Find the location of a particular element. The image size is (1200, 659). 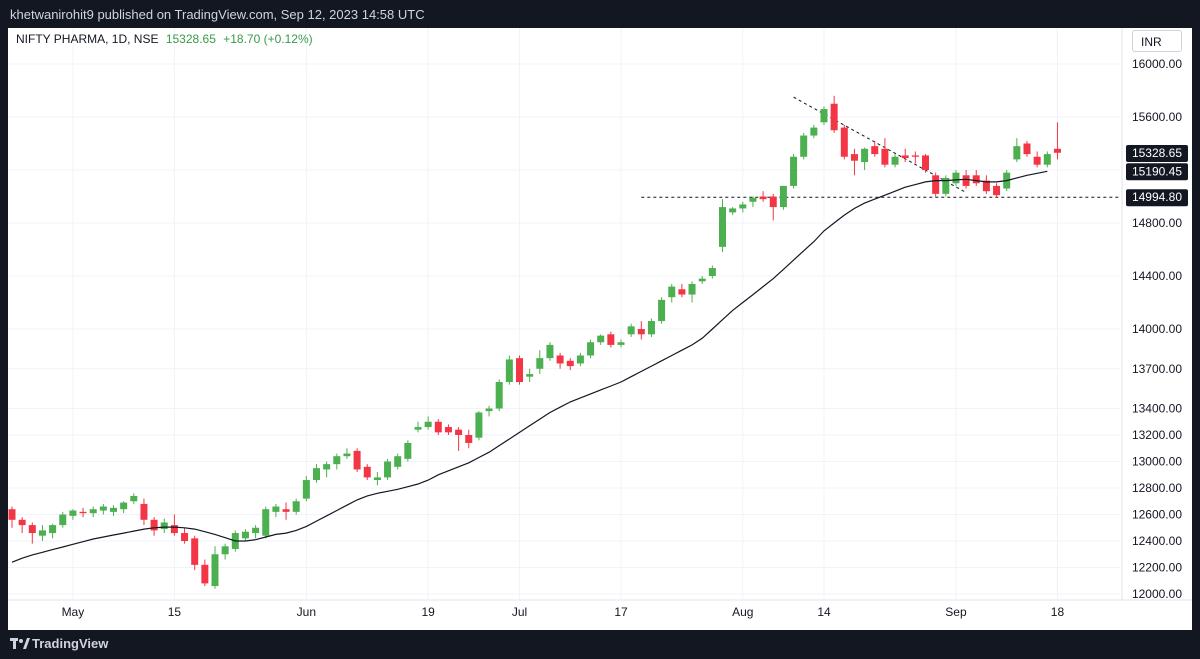

tradingview-logo-icon is located at coordinates (20, 643).